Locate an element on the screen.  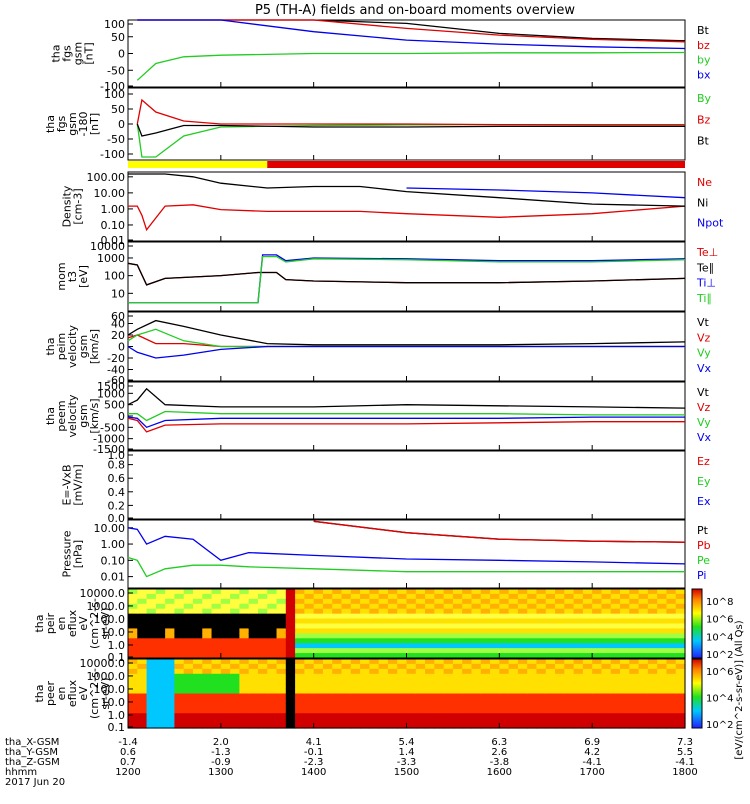
ephemeris-value: 4.2 is located at coordinates (592, 752).